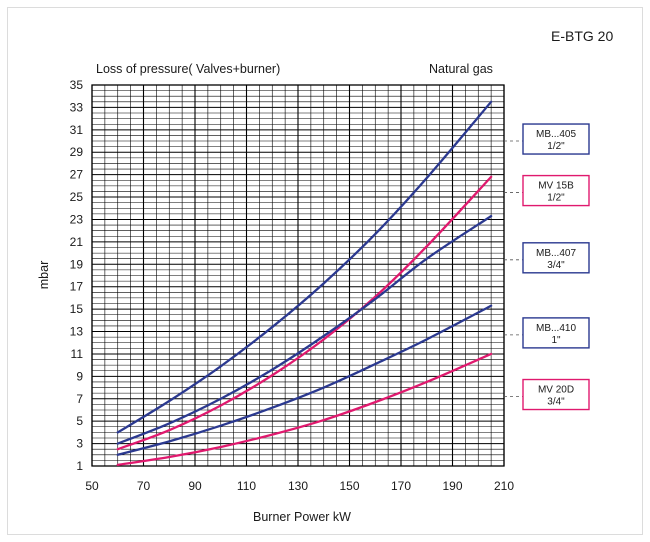 The image size is (650, 542). What do you see at coordinates (188, 69) in the screenshot?
I see `chart-subtitle: Loss of pressure( Valves+burner)` at bounding box center [188, 69].